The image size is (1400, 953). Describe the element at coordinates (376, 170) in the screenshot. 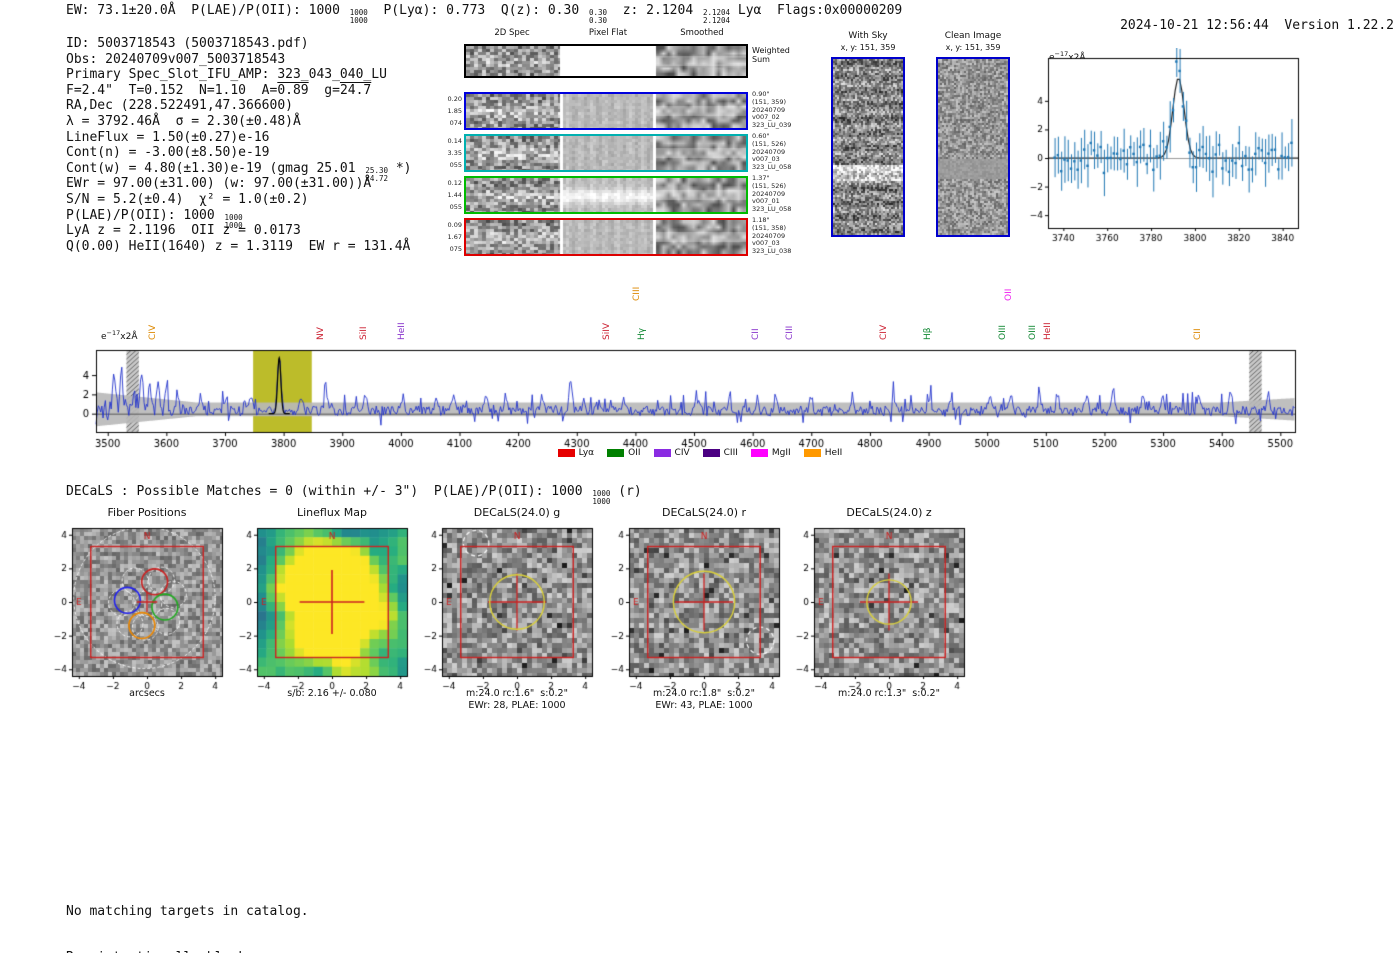

I see `fraction-upper: 25.30` at that location.